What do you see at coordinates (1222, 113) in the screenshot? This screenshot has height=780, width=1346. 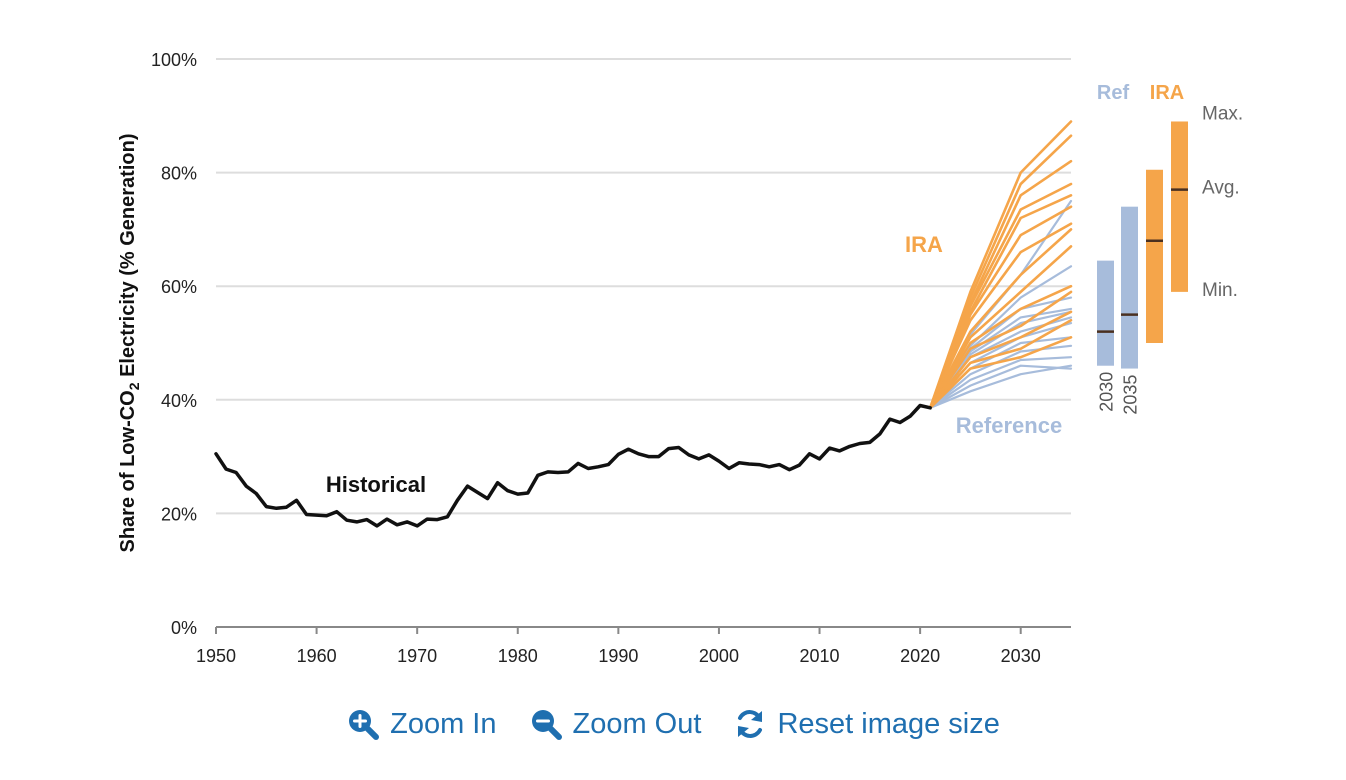 I see `stat-label-max: Max.` at bounding box center [1222, 113].